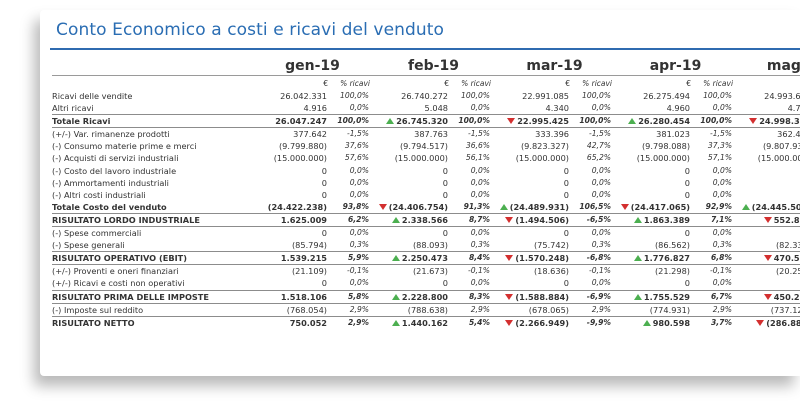 The height and width of the screenshot is (408, 800). I want to click on value-cell: 980.598, so click(655, 322).